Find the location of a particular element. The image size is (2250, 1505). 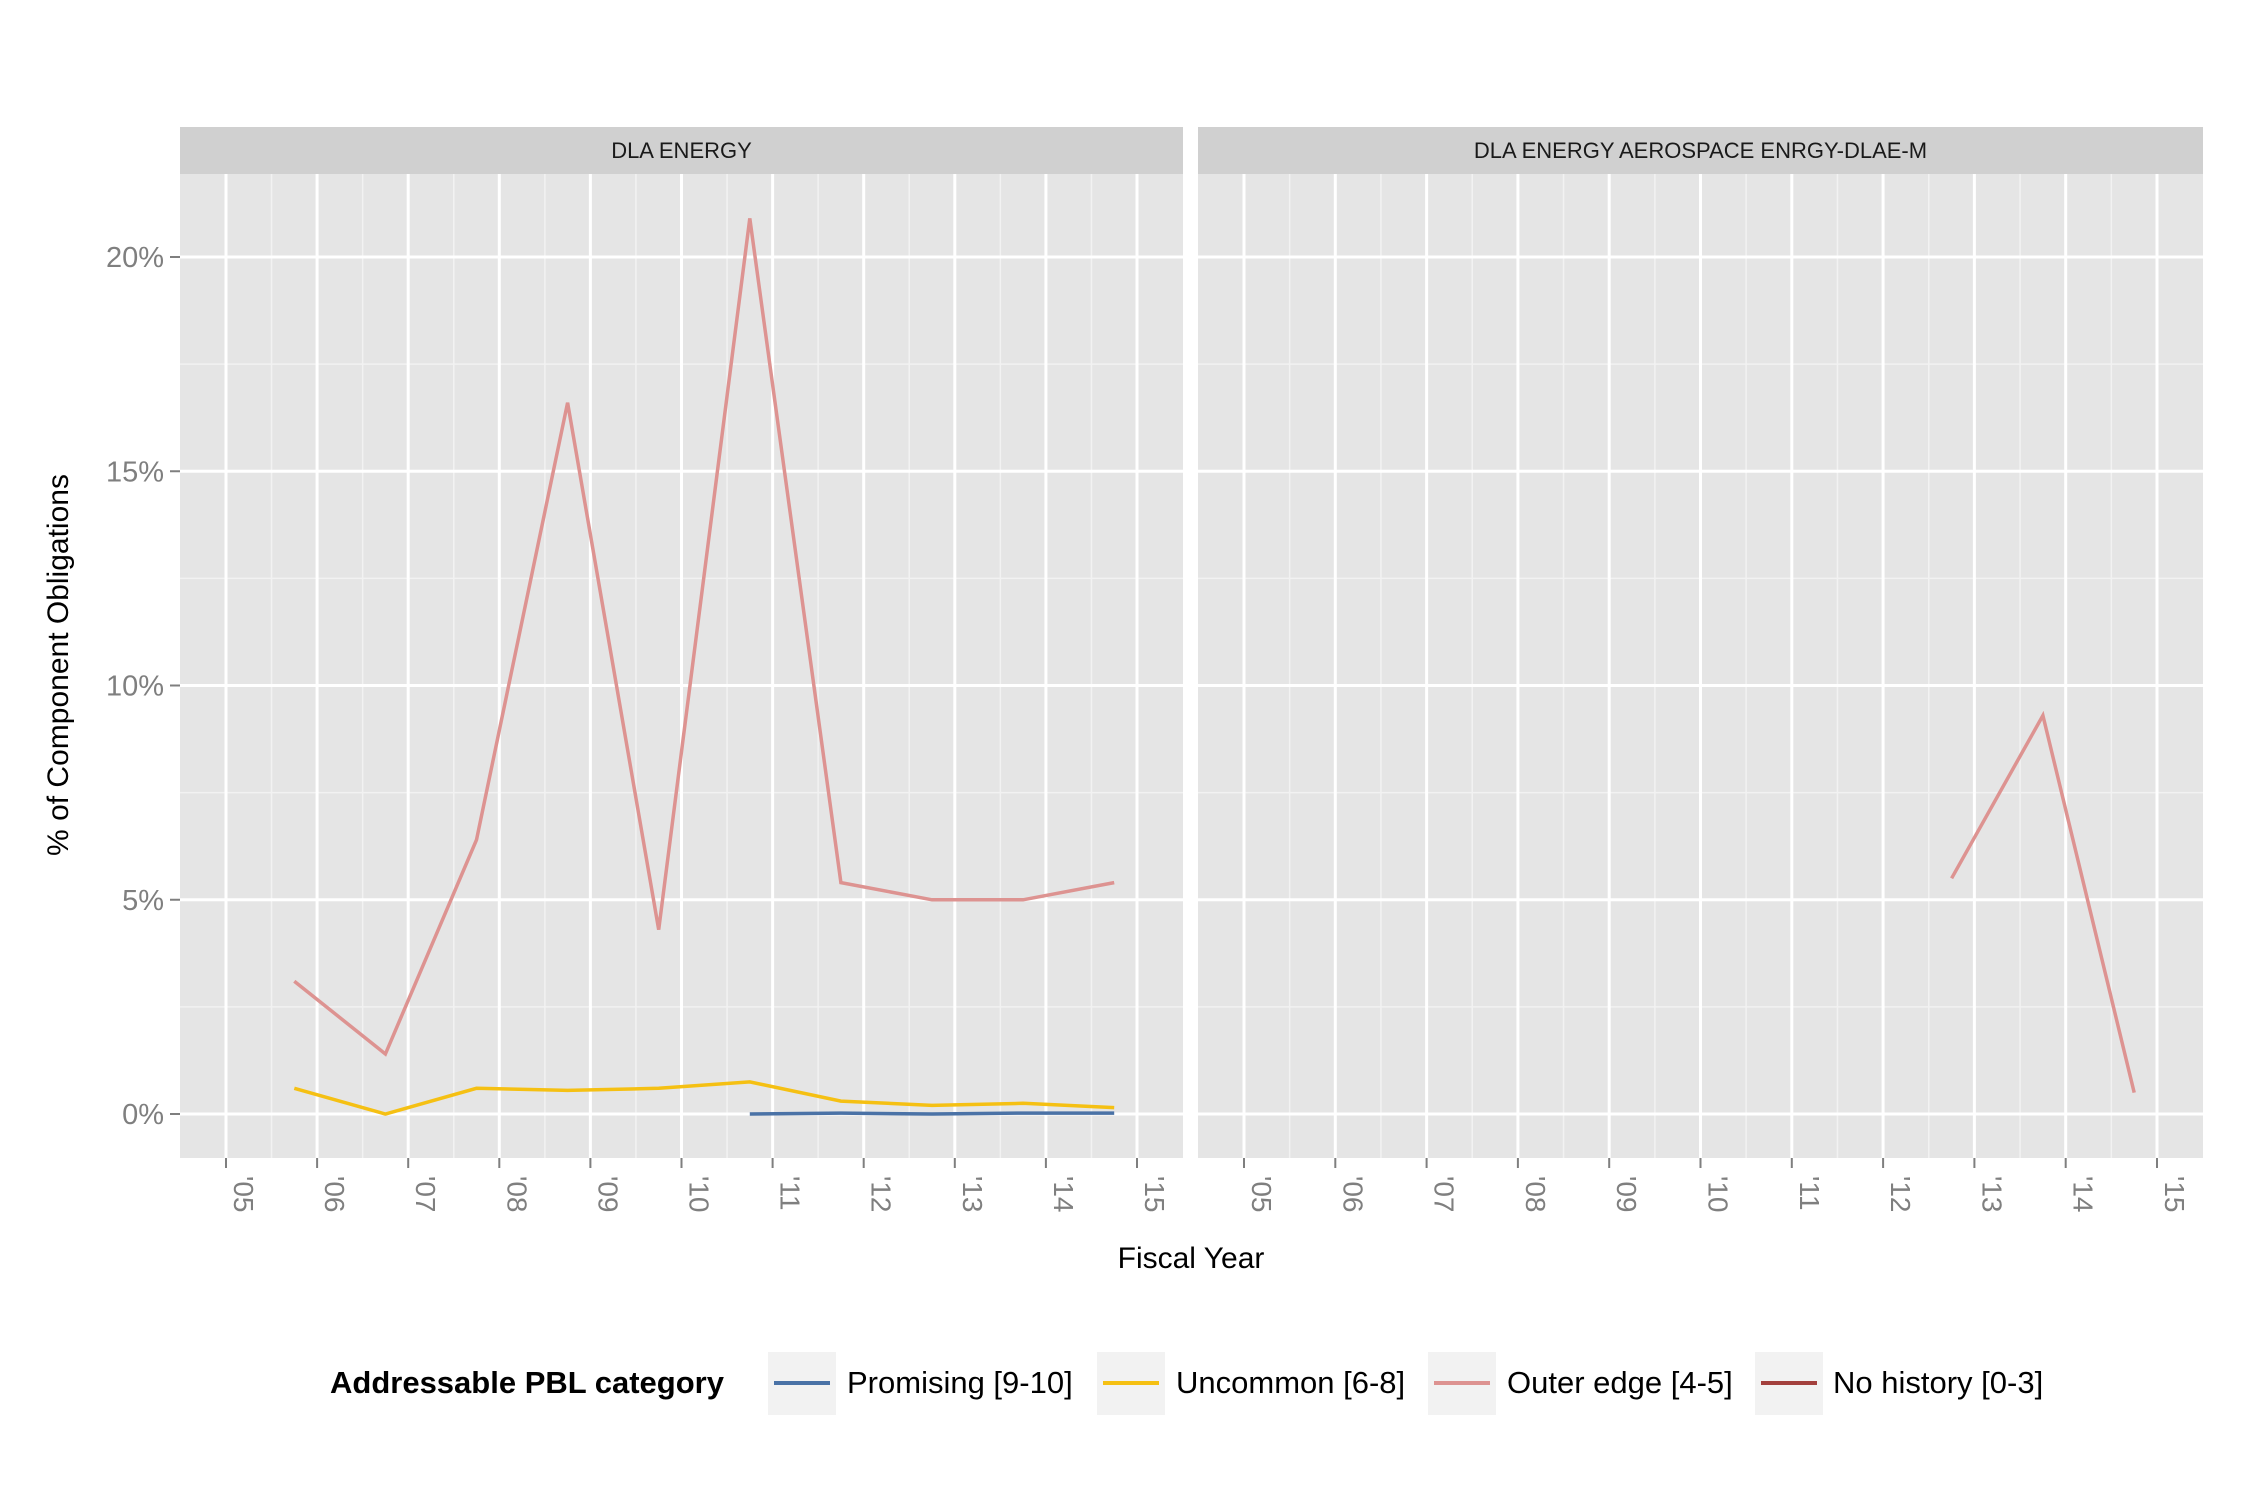

legend-label: Uncommon [6-8] is located at coordinates (1290, 1382).